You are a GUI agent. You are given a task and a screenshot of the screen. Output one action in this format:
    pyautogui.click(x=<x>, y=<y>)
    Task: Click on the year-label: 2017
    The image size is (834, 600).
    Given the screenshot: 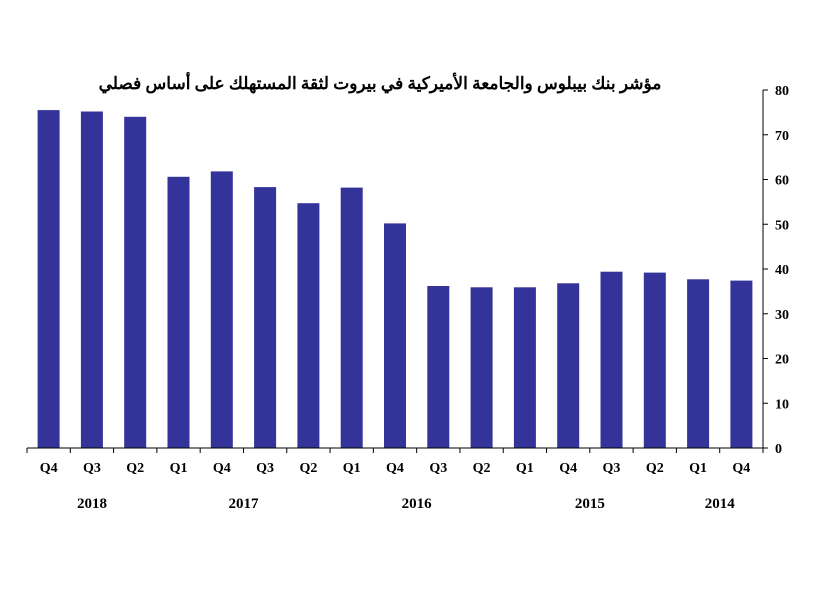 What is the action you would take?
    pyautogui.click(x=243, y=504)
    